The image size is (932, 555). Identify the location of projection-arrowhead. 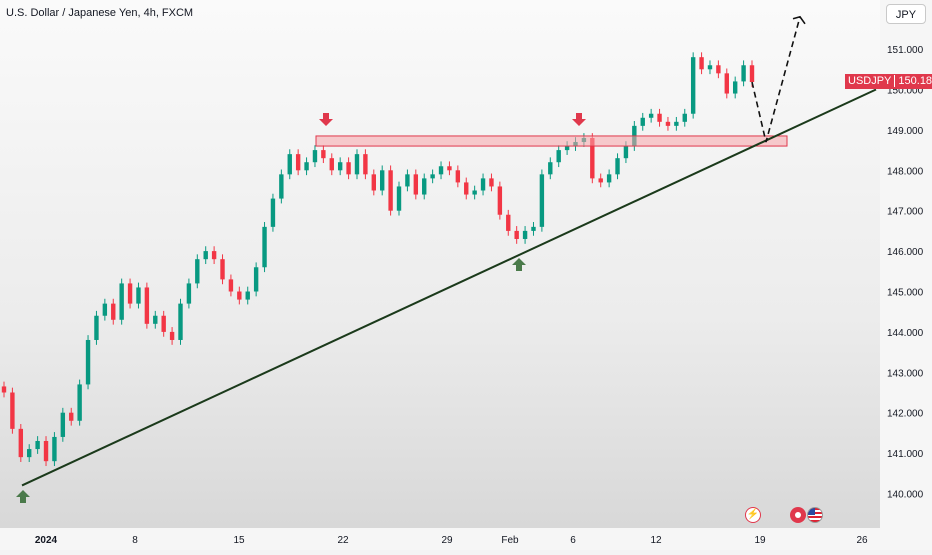
(799, 20).